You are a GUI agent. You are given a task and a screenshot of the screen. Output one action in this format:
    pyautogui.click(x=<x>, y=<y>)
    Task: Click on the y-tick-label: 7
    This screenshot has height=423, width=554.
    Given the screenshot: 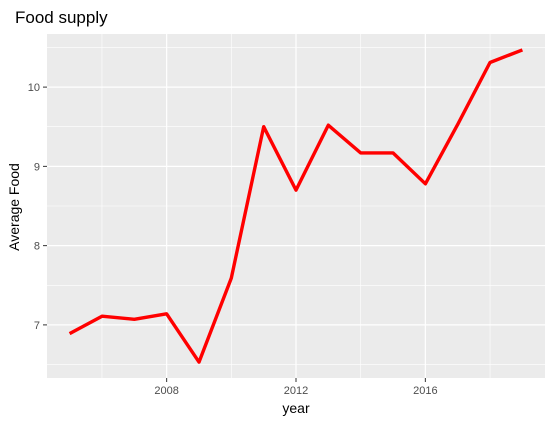 What is the action you would take?
    pyautogui.click(x=37, y=326)
    